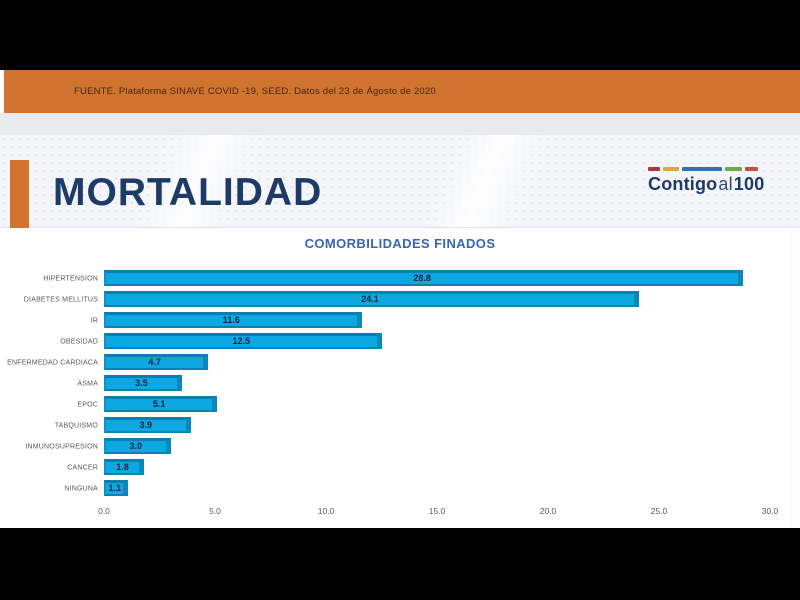  I want to click on bar-track: 1.1, so click(437, 488).